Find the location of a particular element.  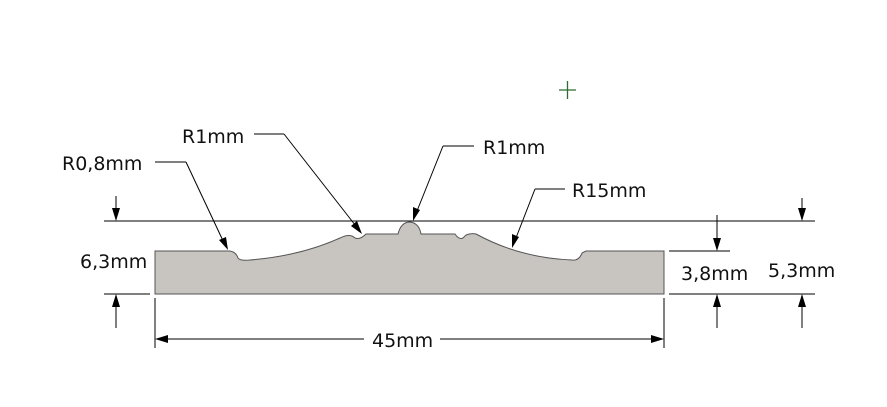

dimension-width is located at coordinates (409, 323).